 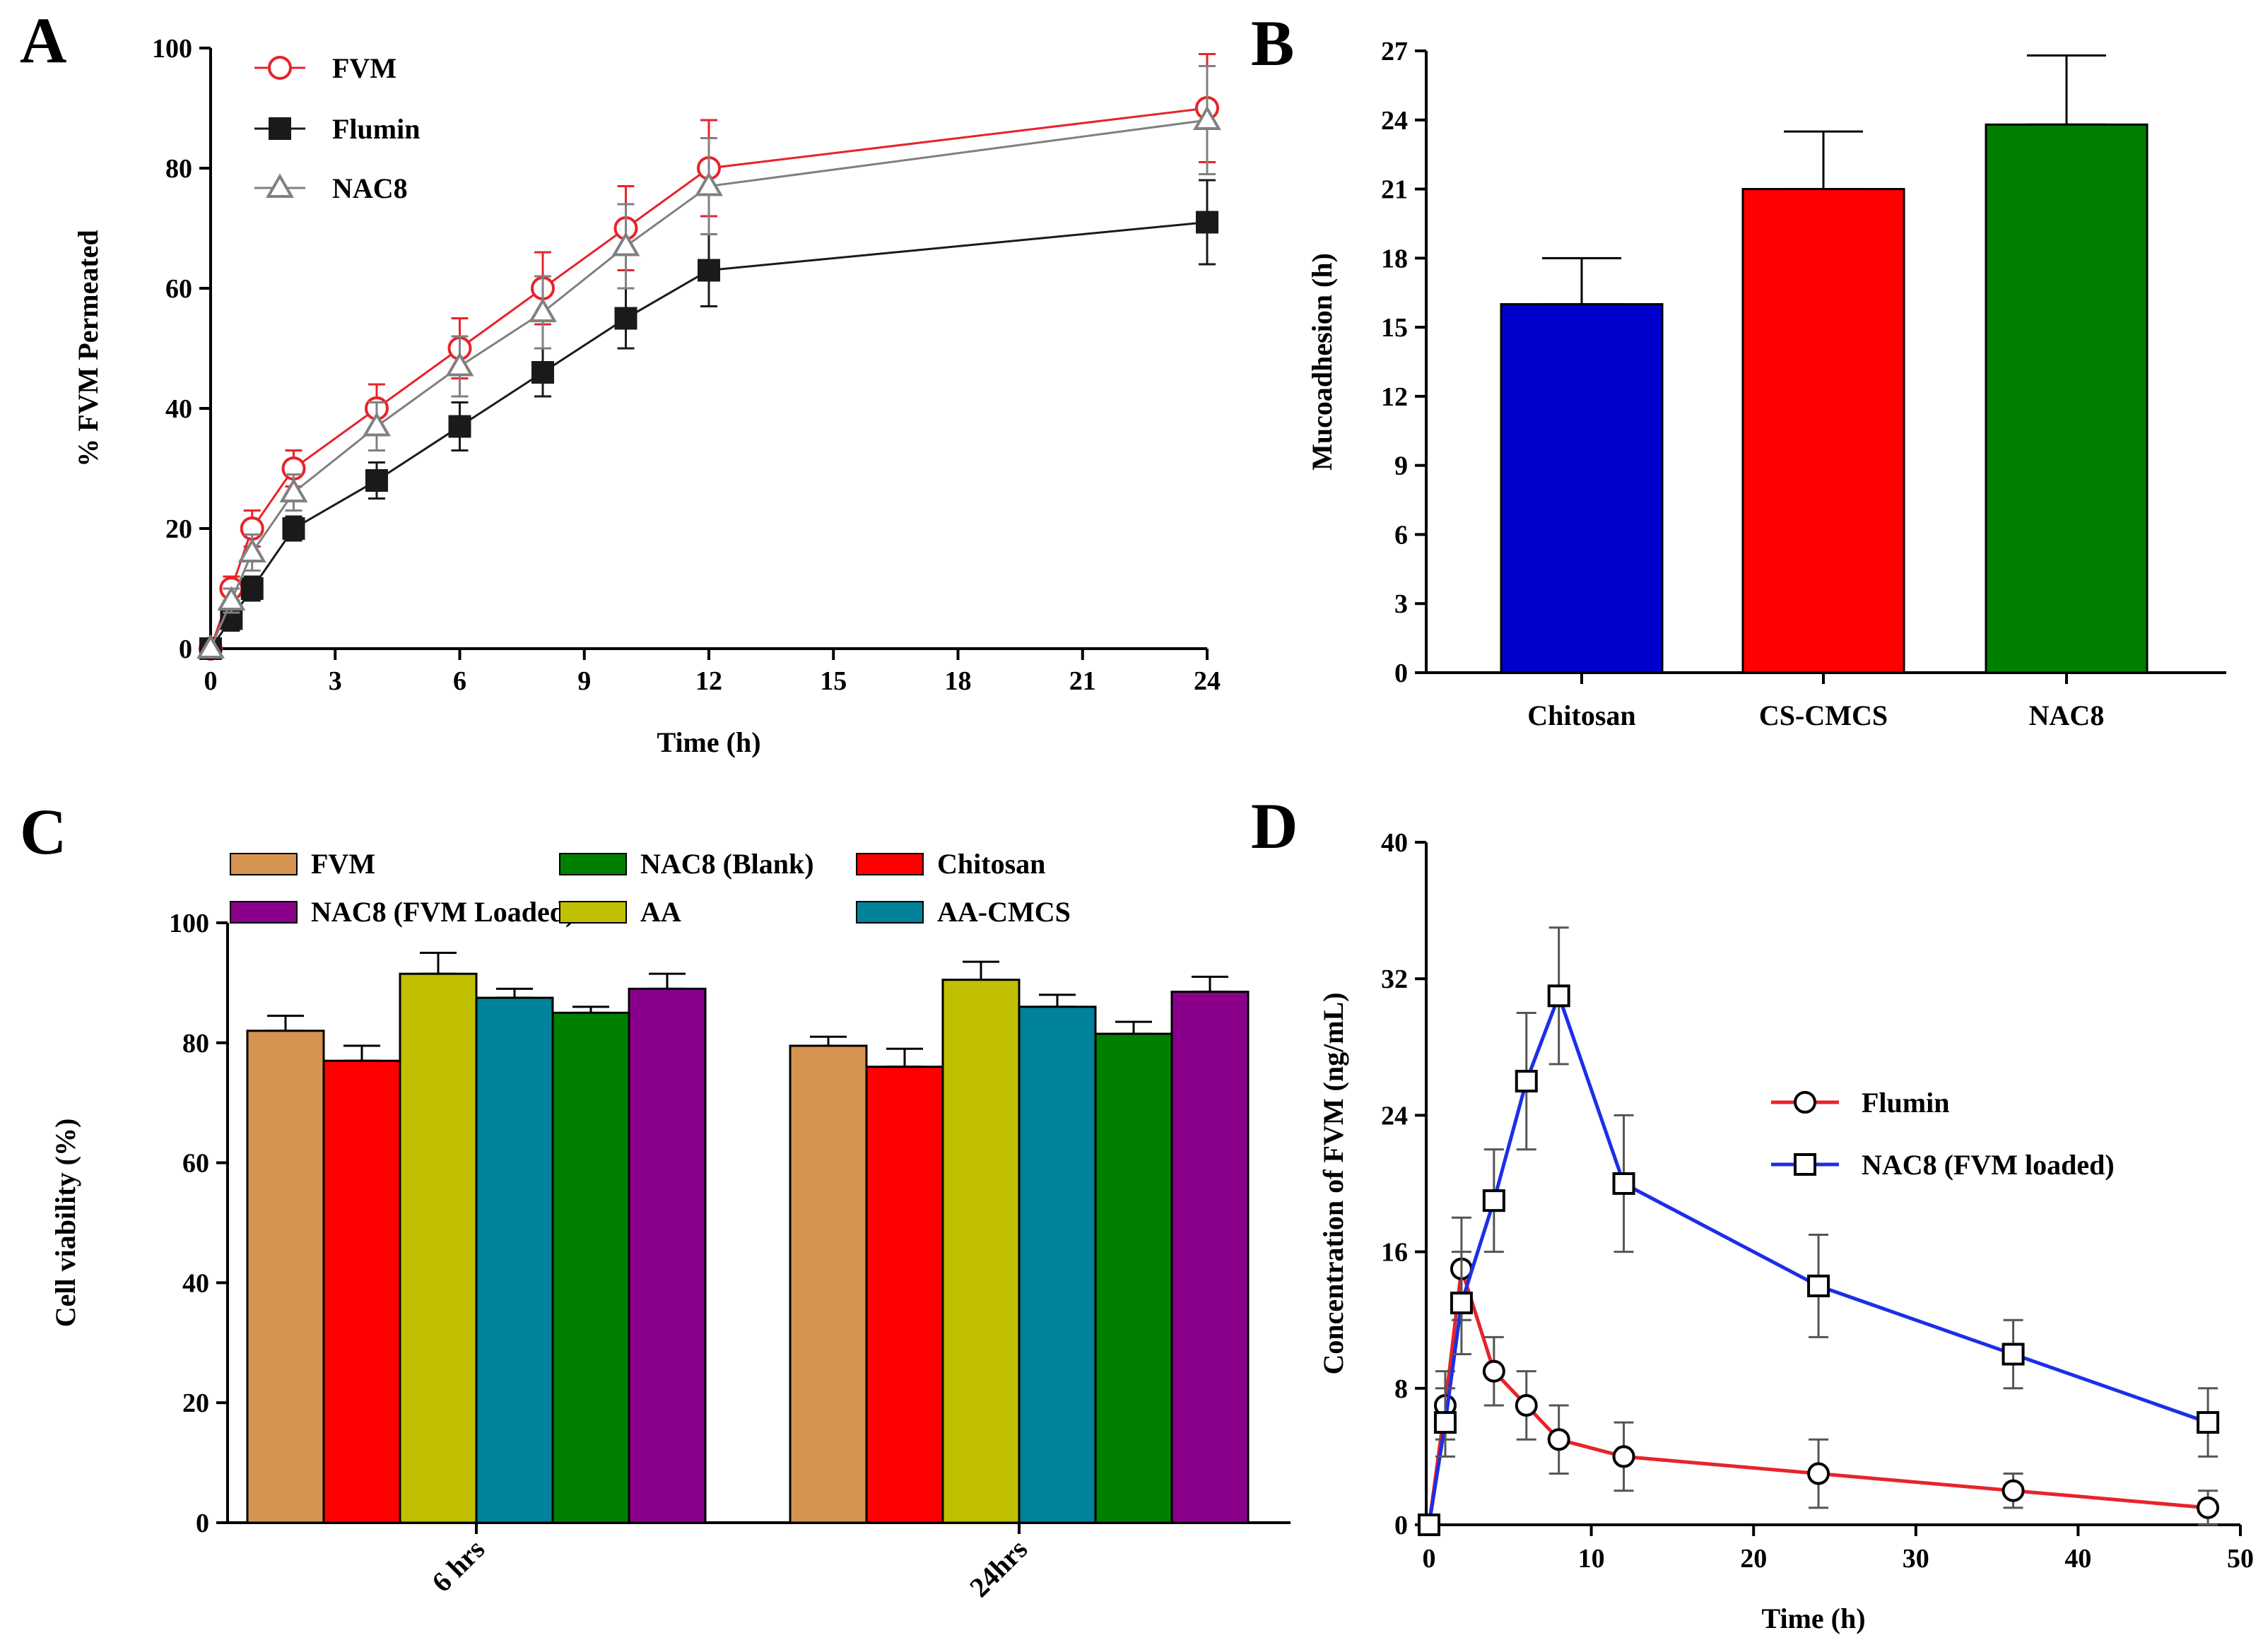 I want to click on x-tick-label: 20, so click(x=1753, y=1559).